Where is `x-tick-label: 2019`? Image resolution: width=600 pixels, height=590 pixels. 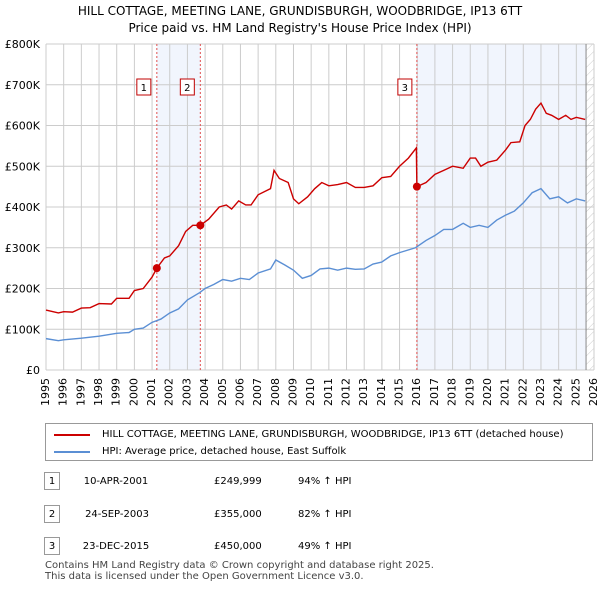 x-tick-label: 2019 is located at coordinates (469, 392).